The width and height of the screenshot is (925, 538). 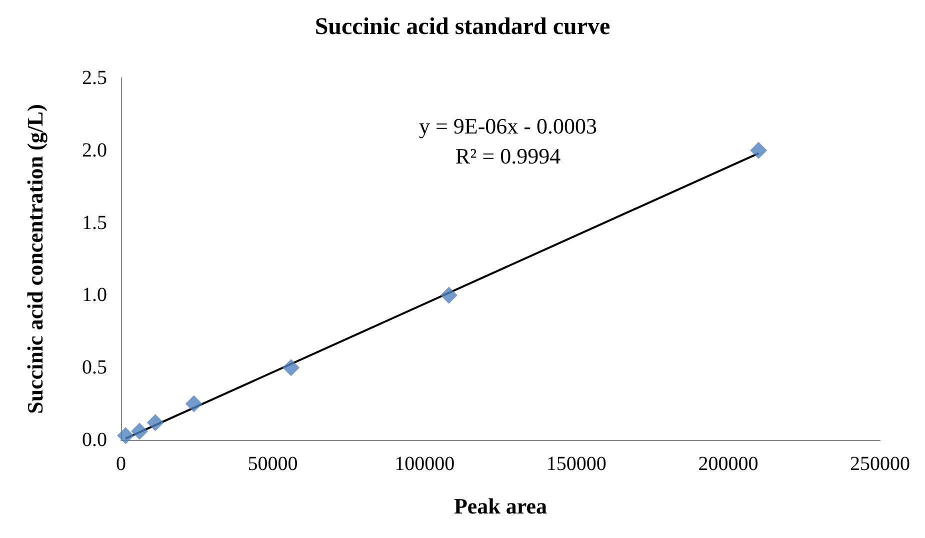 What do you see at coordinates (94, 295) in the screenshot?
I see `y-tick-label: 1.0` at bounding box center [94, 295].